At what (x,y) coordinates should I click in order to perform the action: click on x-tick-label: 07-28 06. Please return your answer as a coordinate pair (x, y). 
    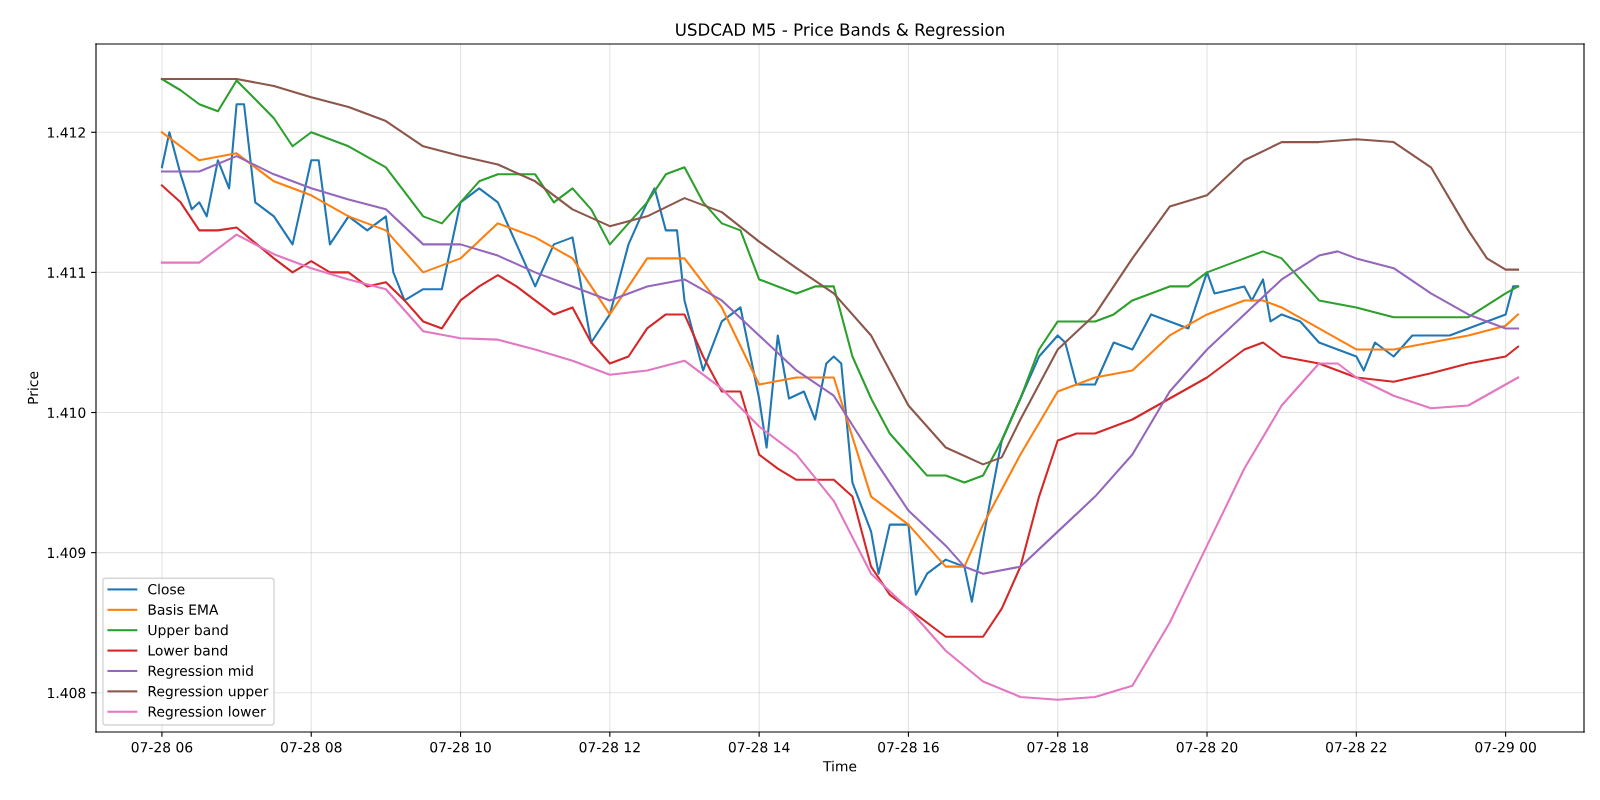
    Looking at the image, I should click on (162, 747).